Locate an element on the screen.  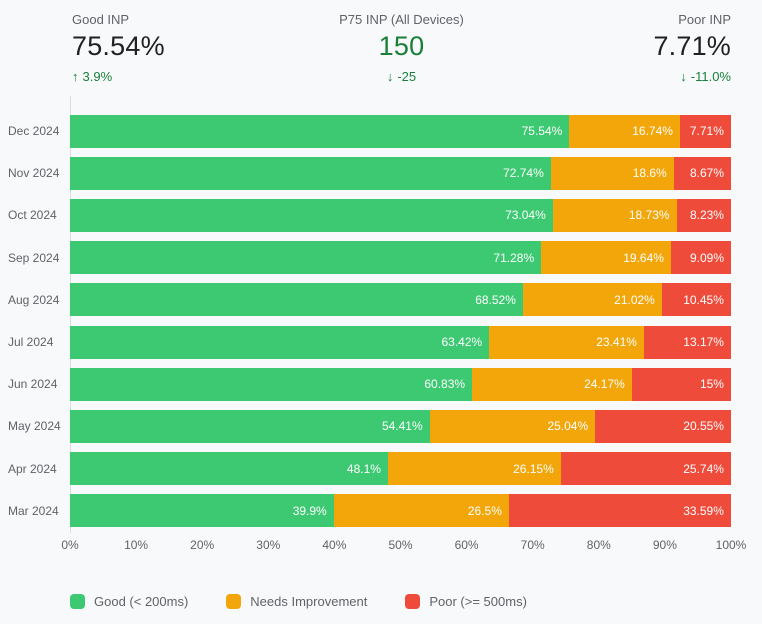
scorecard-value: 150 is located at coordinates (401, 46).